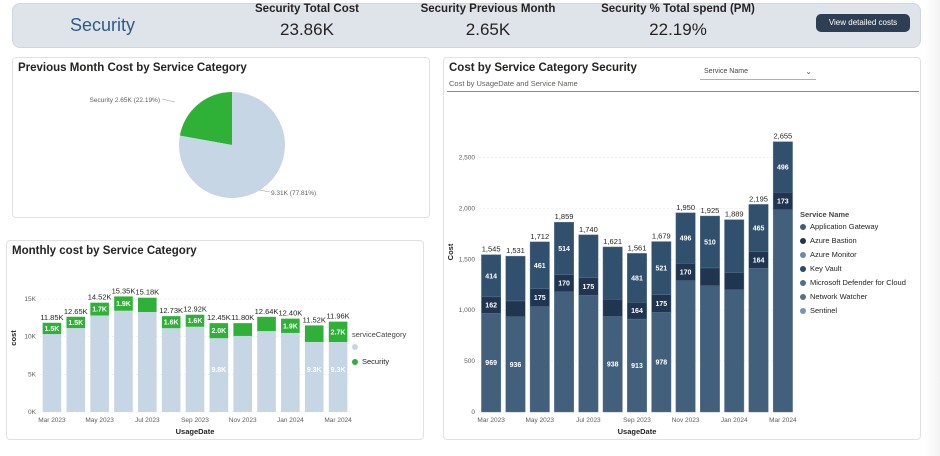 This screenshot has width=940, height=456. I want to click on stacked-legend-item: Microsoft Defender for Cloud, so click(859, 282).